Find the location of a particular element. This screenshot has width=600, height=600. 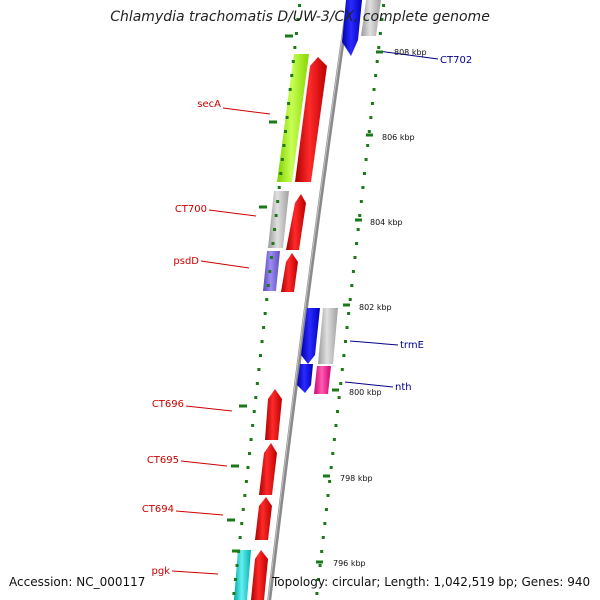

gene-label-CT696: CT696 is located at coordinates (168, 404).